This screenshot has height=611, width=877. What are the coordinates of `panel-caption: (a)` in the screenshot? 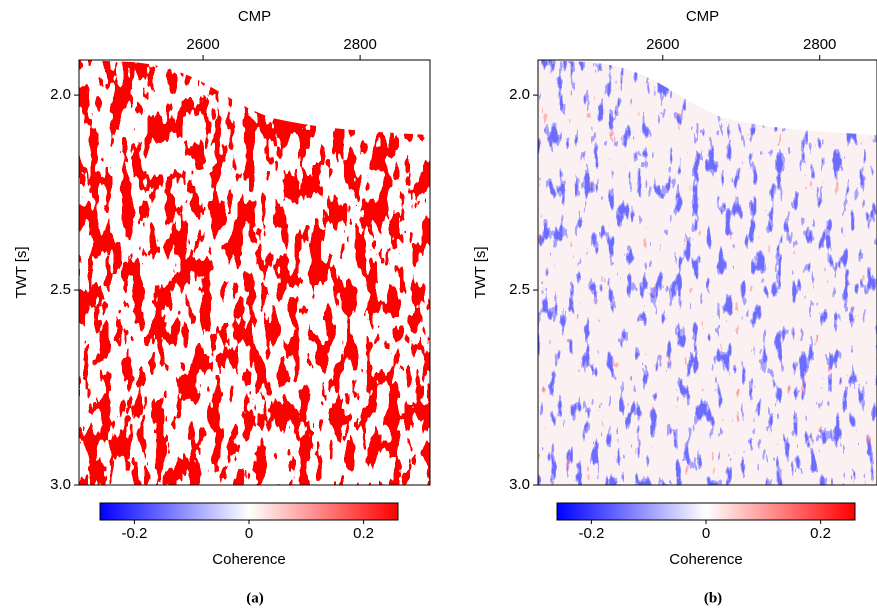 It's located at (255, 598).